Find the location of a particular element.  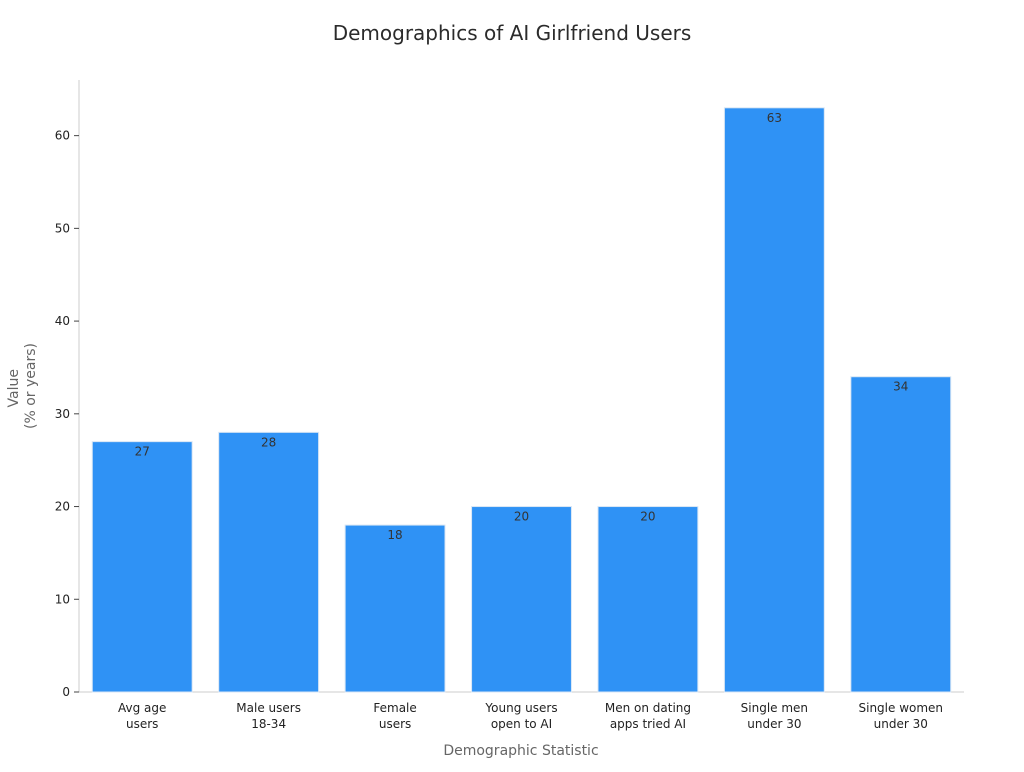

x-category-label: Young users open to AI is located at coordinates (520, 716).